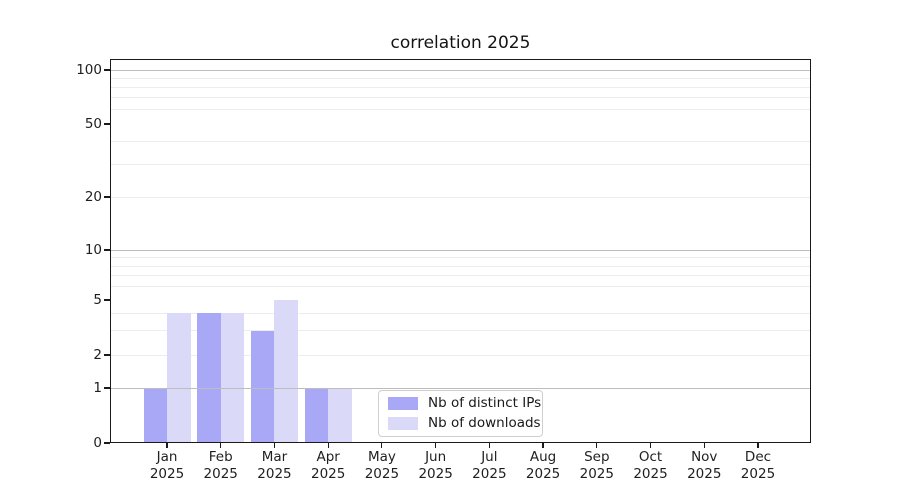 The image size is (900, 500). Describe the element at coordinates (232, 378) in the screenshot. I see `bar-downloads-feb` at that location.